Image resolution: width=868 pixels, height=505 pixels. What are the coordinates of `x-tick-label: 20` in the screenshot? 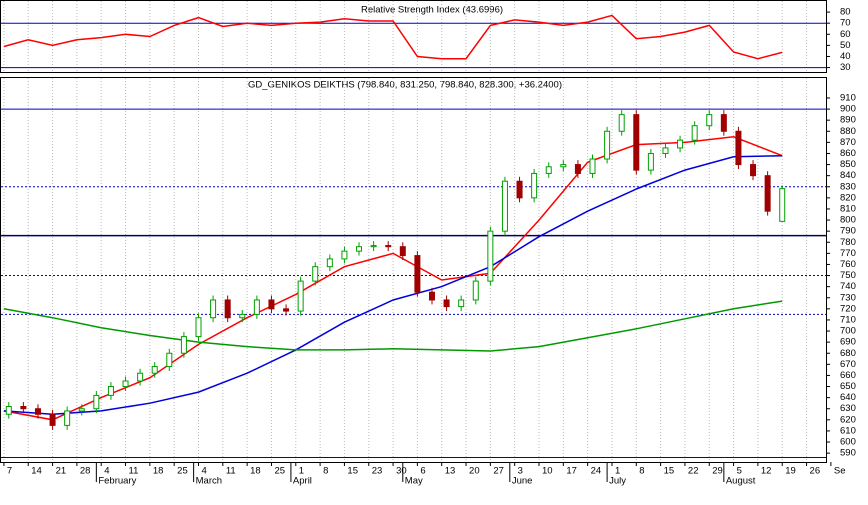 It's located at (474, 471).